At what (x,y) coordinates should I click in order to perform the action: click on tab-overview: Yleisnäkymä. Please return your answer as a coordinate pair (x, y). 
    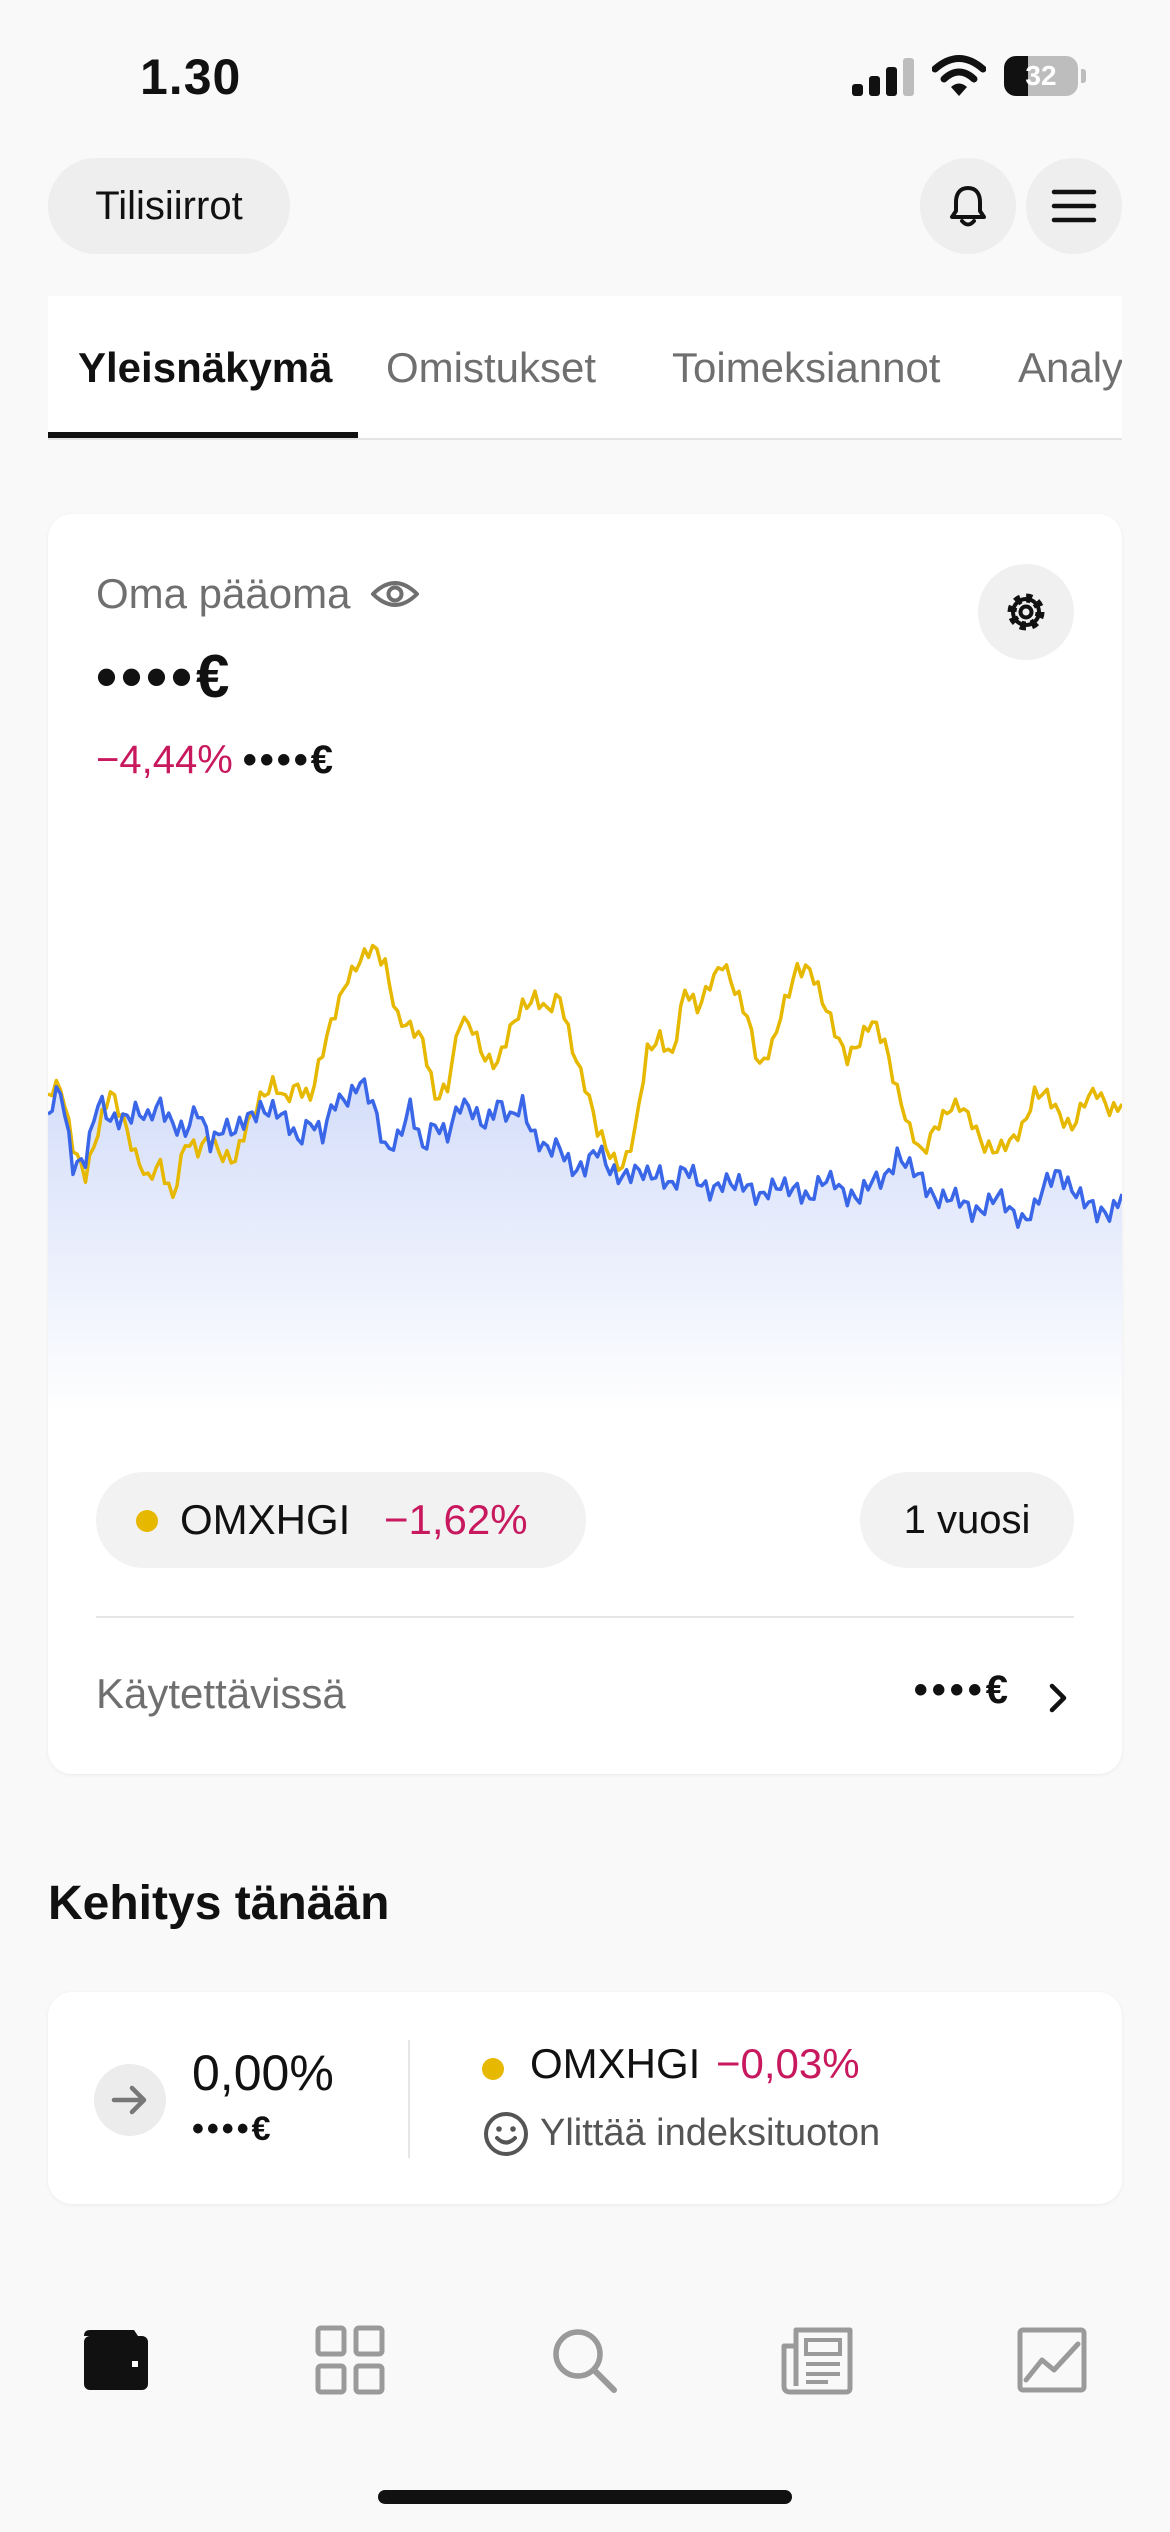
    Looking at the image, I should click on (205, 367).